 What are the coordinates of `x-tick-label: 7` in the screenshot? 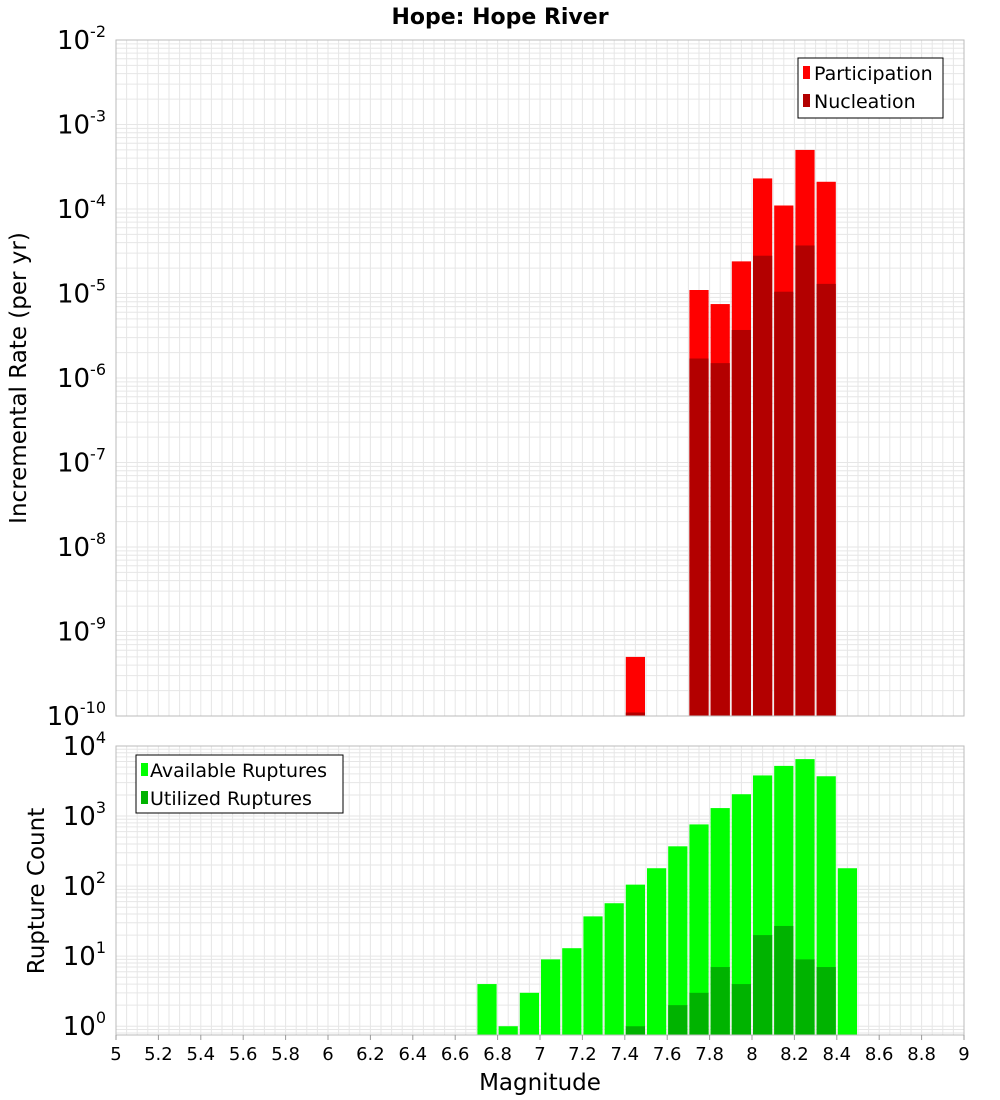 It's located at (539, 1054).